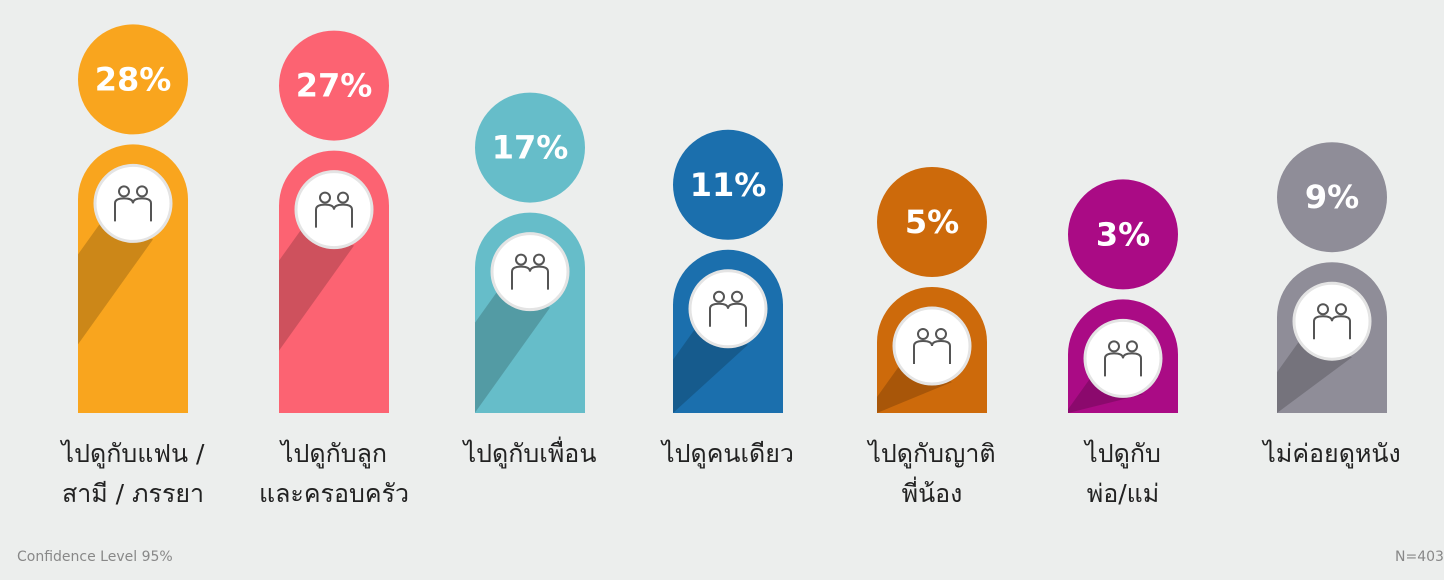  Describe the element at coordinates (334, 493) in the screenshot. I see `category-label: และครอบครัว` at that location.